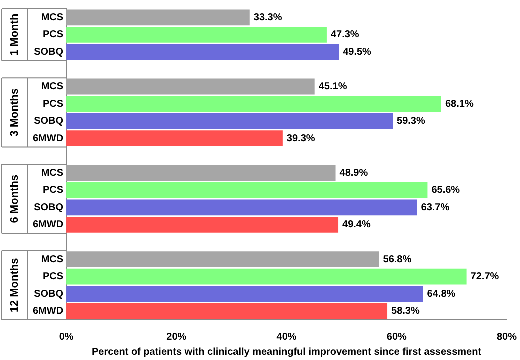  Describe the element at coordinates (176, 337) in the screenshot. I see `x-tick-label: 20%` at that location.